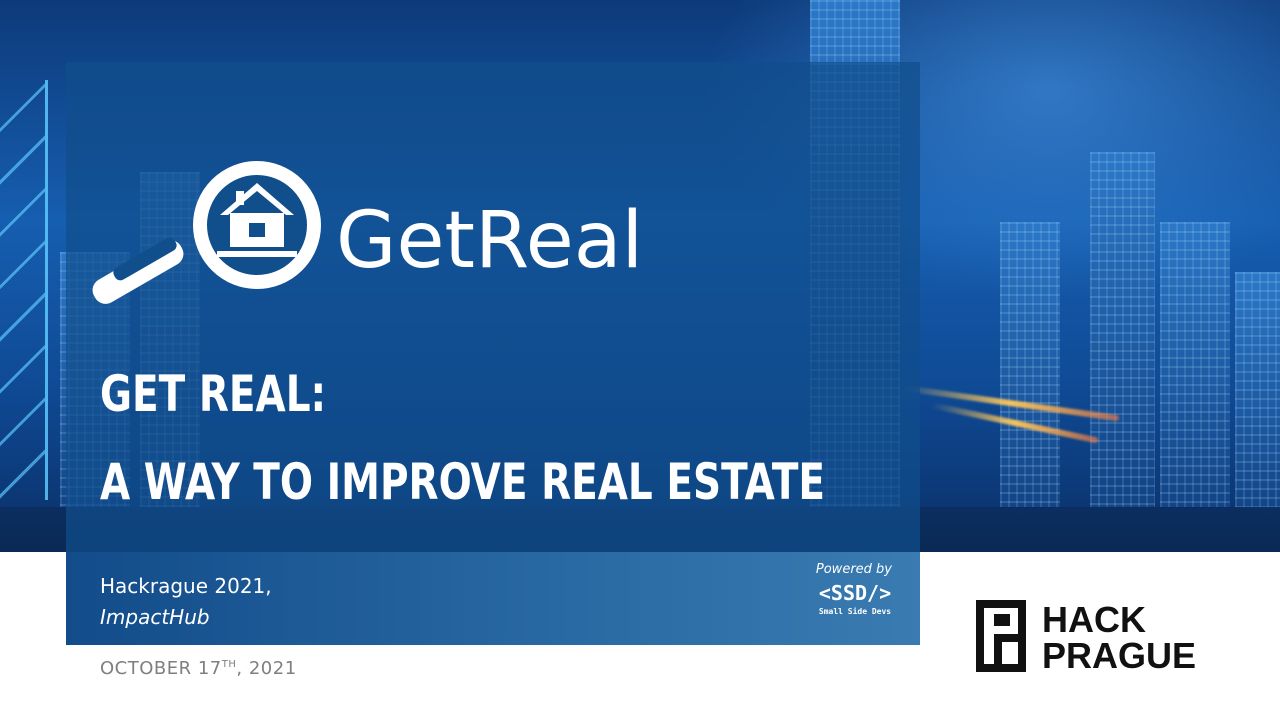 This screenshot has width=1280, height=720. Describe the element at coordinates (206, 232) in the screenshot. I see `magnifier-house-icon` at that location.